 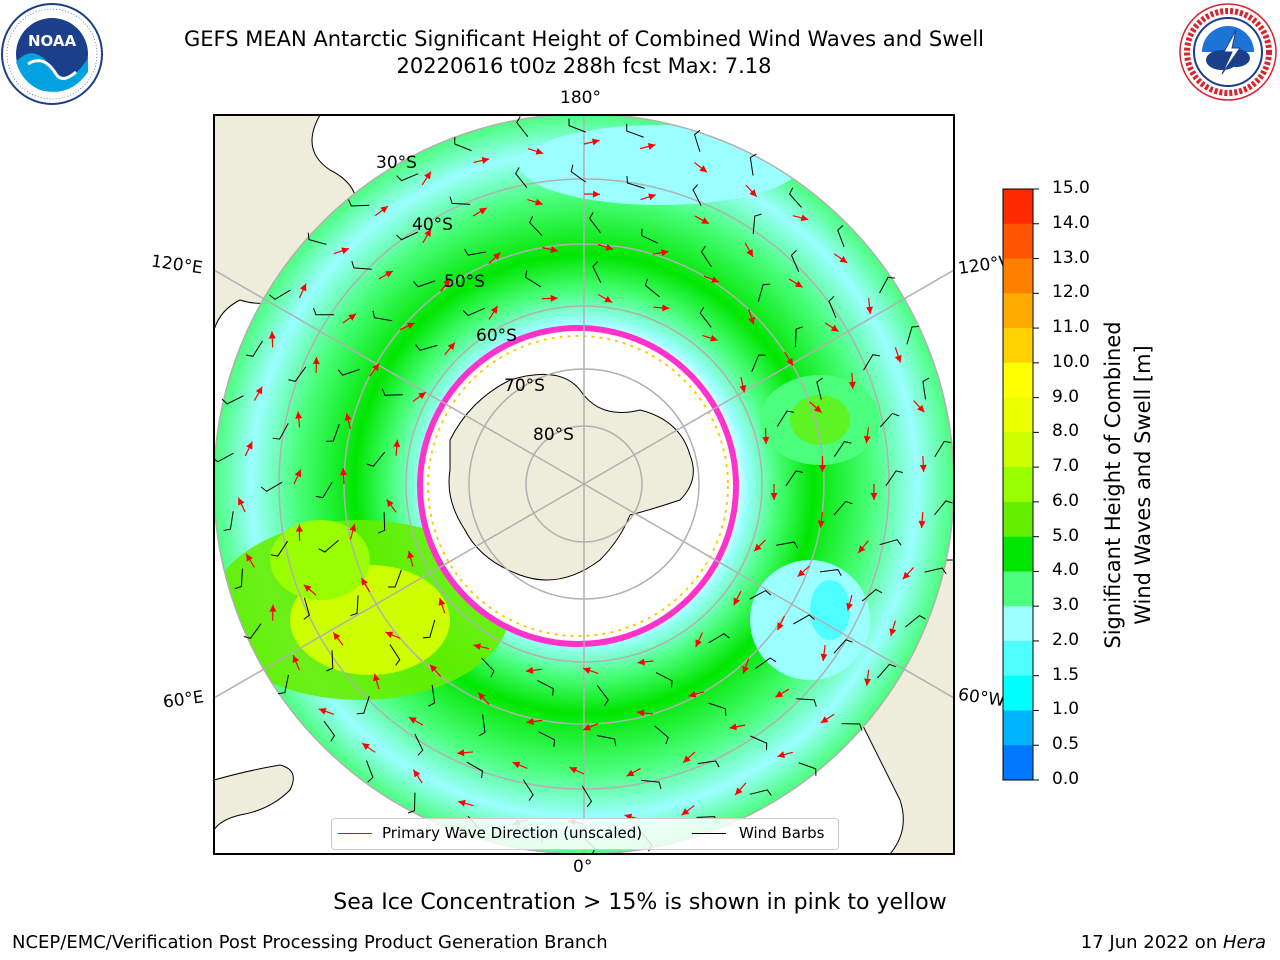 I want to click on footer-host: Hera, so click(x=1244, y=942).